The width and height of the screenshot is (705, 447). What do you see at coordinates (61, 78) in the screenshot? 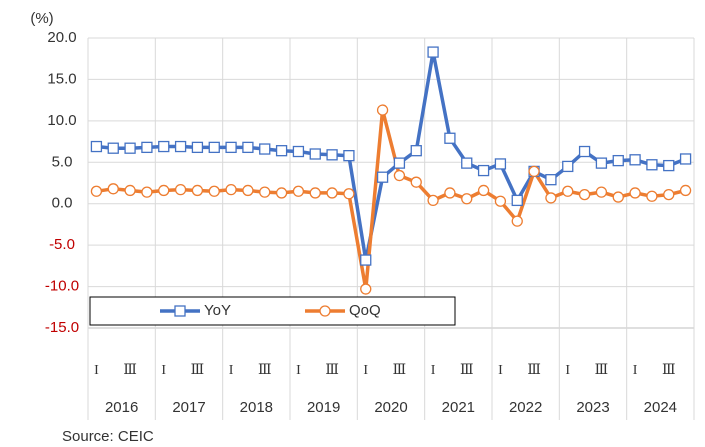
I see `y-tick-label: 15.0` at bounding box center [61, 78].